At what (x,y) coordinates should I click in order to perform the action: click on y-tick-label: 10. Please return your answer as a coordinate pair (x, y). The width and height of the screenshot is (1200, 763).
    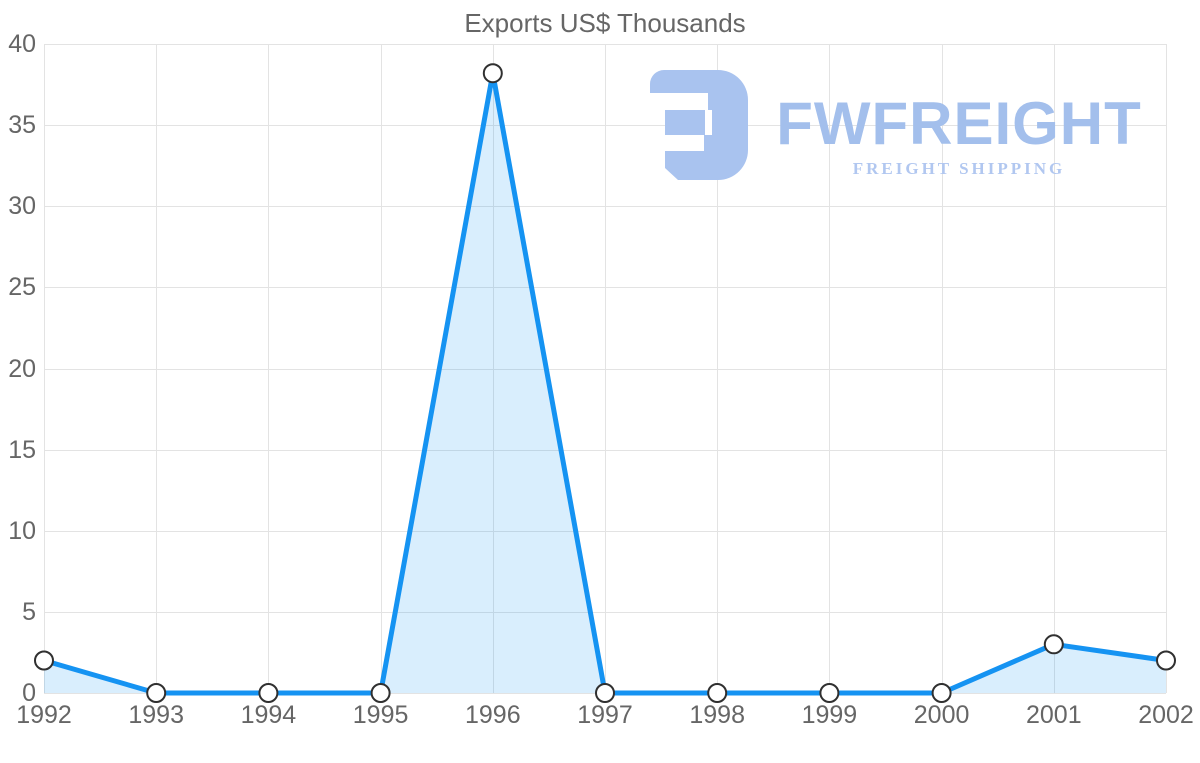
    Looking at the image, I should click on (22, 530).